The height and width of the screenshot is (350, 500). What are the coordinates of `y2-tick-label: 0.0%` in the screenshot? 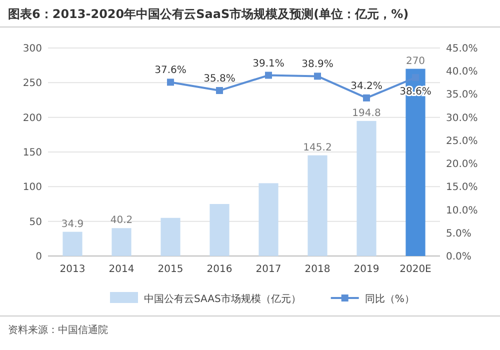 It's located at (459, 257).